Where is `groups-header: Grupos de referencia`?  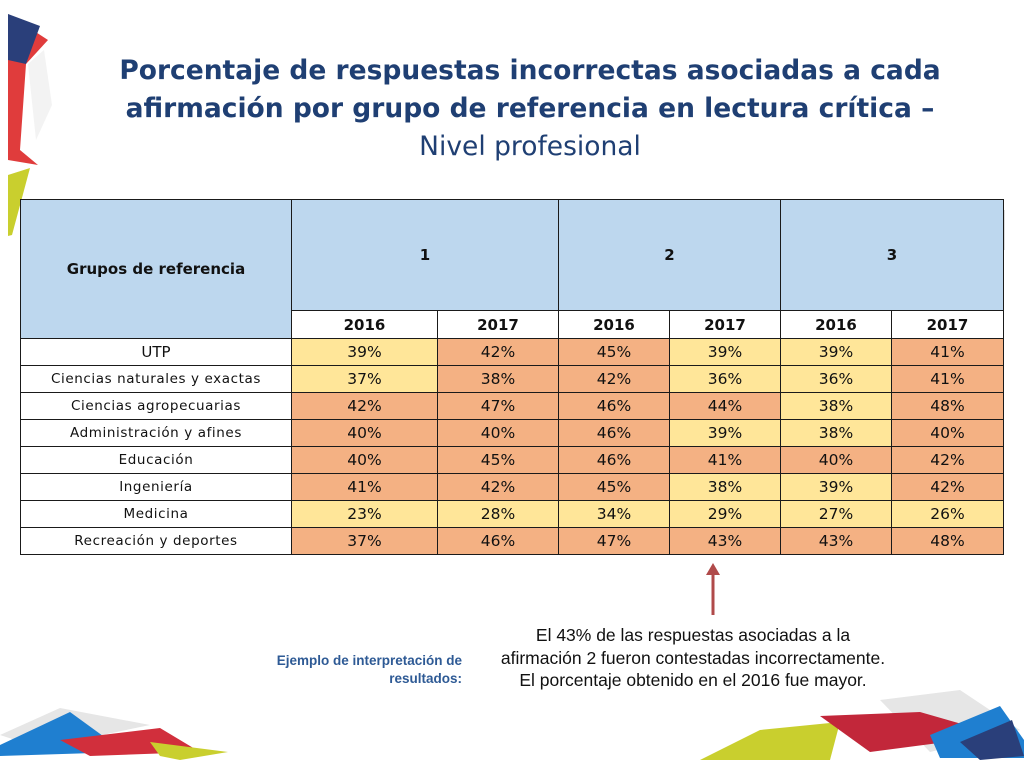 groups-header: Grupos de referencia is located at coordinates (156, 269).